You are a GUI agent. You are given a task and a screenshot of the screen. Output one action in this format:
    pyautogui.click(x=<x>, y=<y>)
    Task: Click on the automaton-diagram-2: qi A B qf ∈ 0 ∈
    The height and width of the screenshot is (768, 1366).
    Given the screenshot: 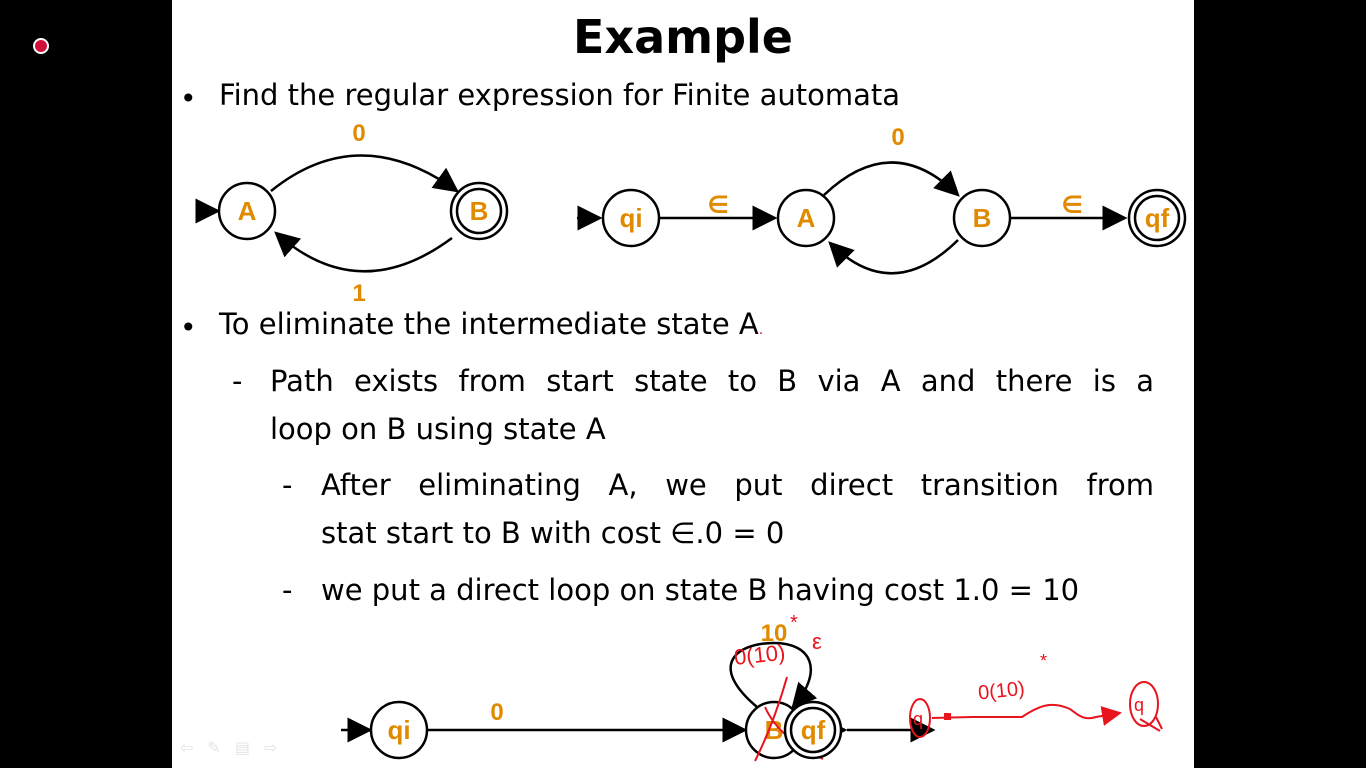 What is the action you would take?
    pyautogui.click(x=882, y=200)
    